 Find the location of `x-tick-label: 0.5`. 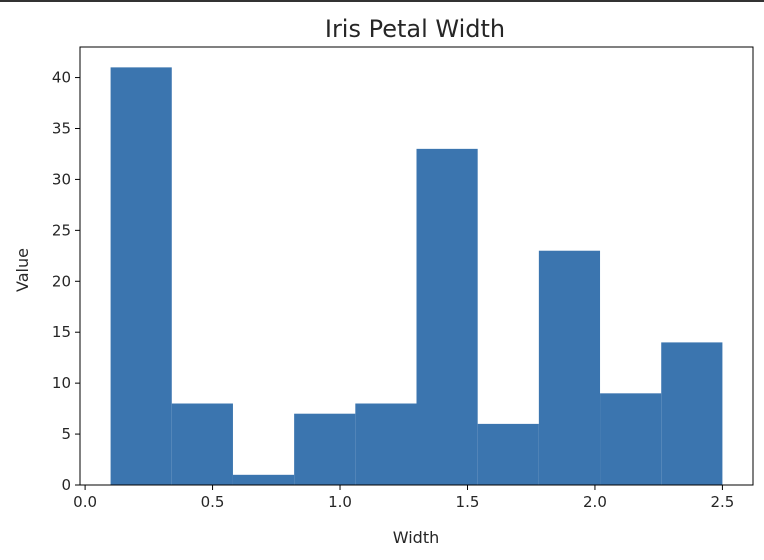

x-tick-label: 0.5 is located at coordinates (213, 502).